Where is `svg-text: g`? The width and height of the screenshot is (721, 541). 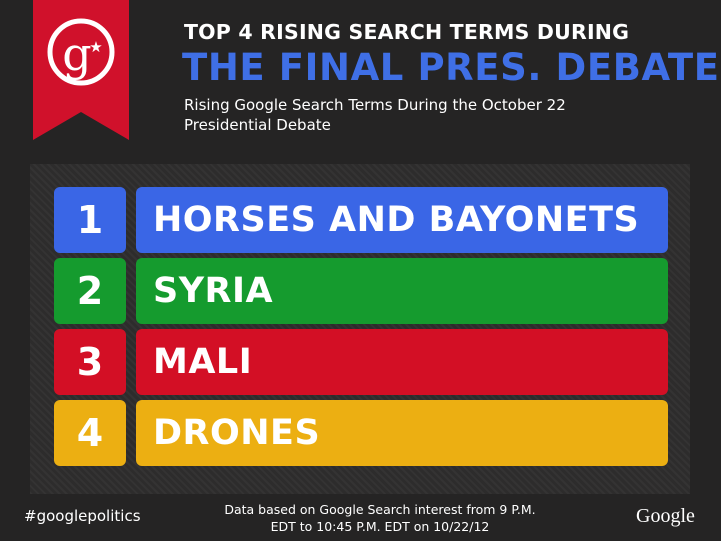 svg-text: g is located at coordinates (76, 54).